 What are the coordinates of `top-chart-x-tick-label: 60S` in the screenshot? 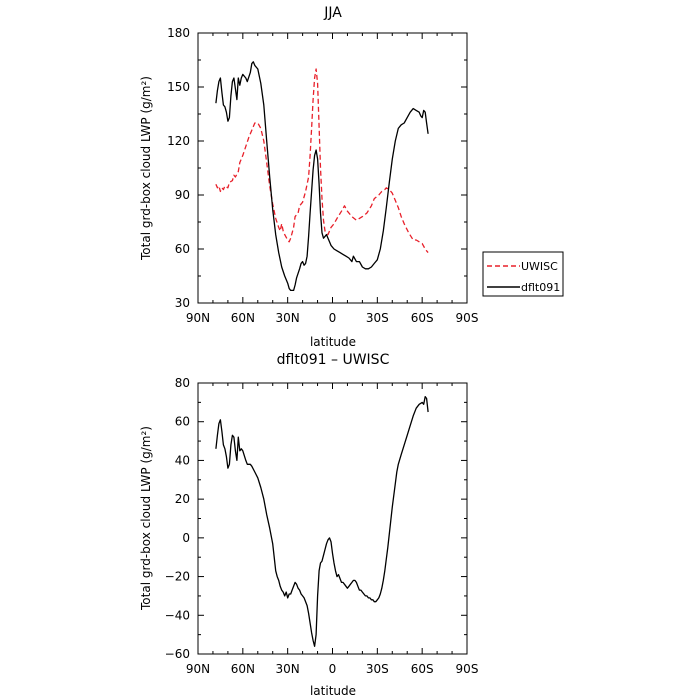 It's located at (422, 318).